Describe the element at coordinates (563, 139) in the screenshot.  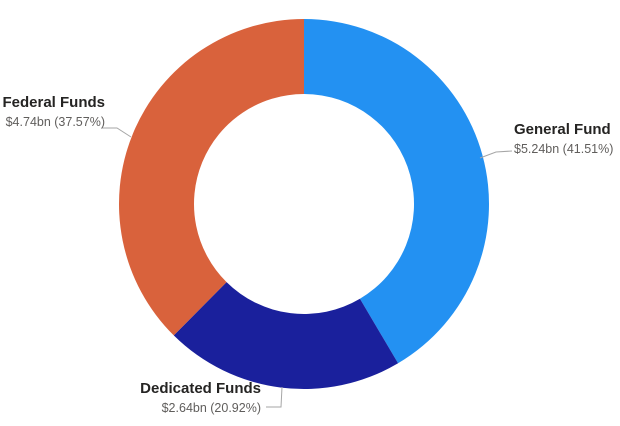
I see `label-general-fund: General Fund $5.24bn (41.51%)` at that location.